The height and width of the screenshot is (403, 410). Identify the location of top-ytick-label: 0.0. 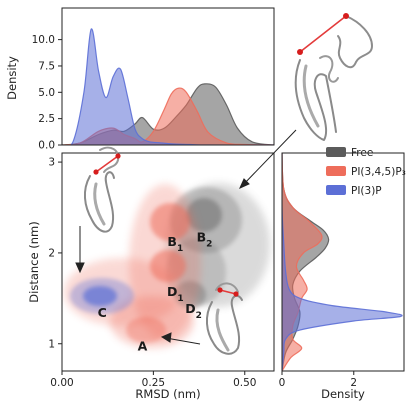
(46, 146).